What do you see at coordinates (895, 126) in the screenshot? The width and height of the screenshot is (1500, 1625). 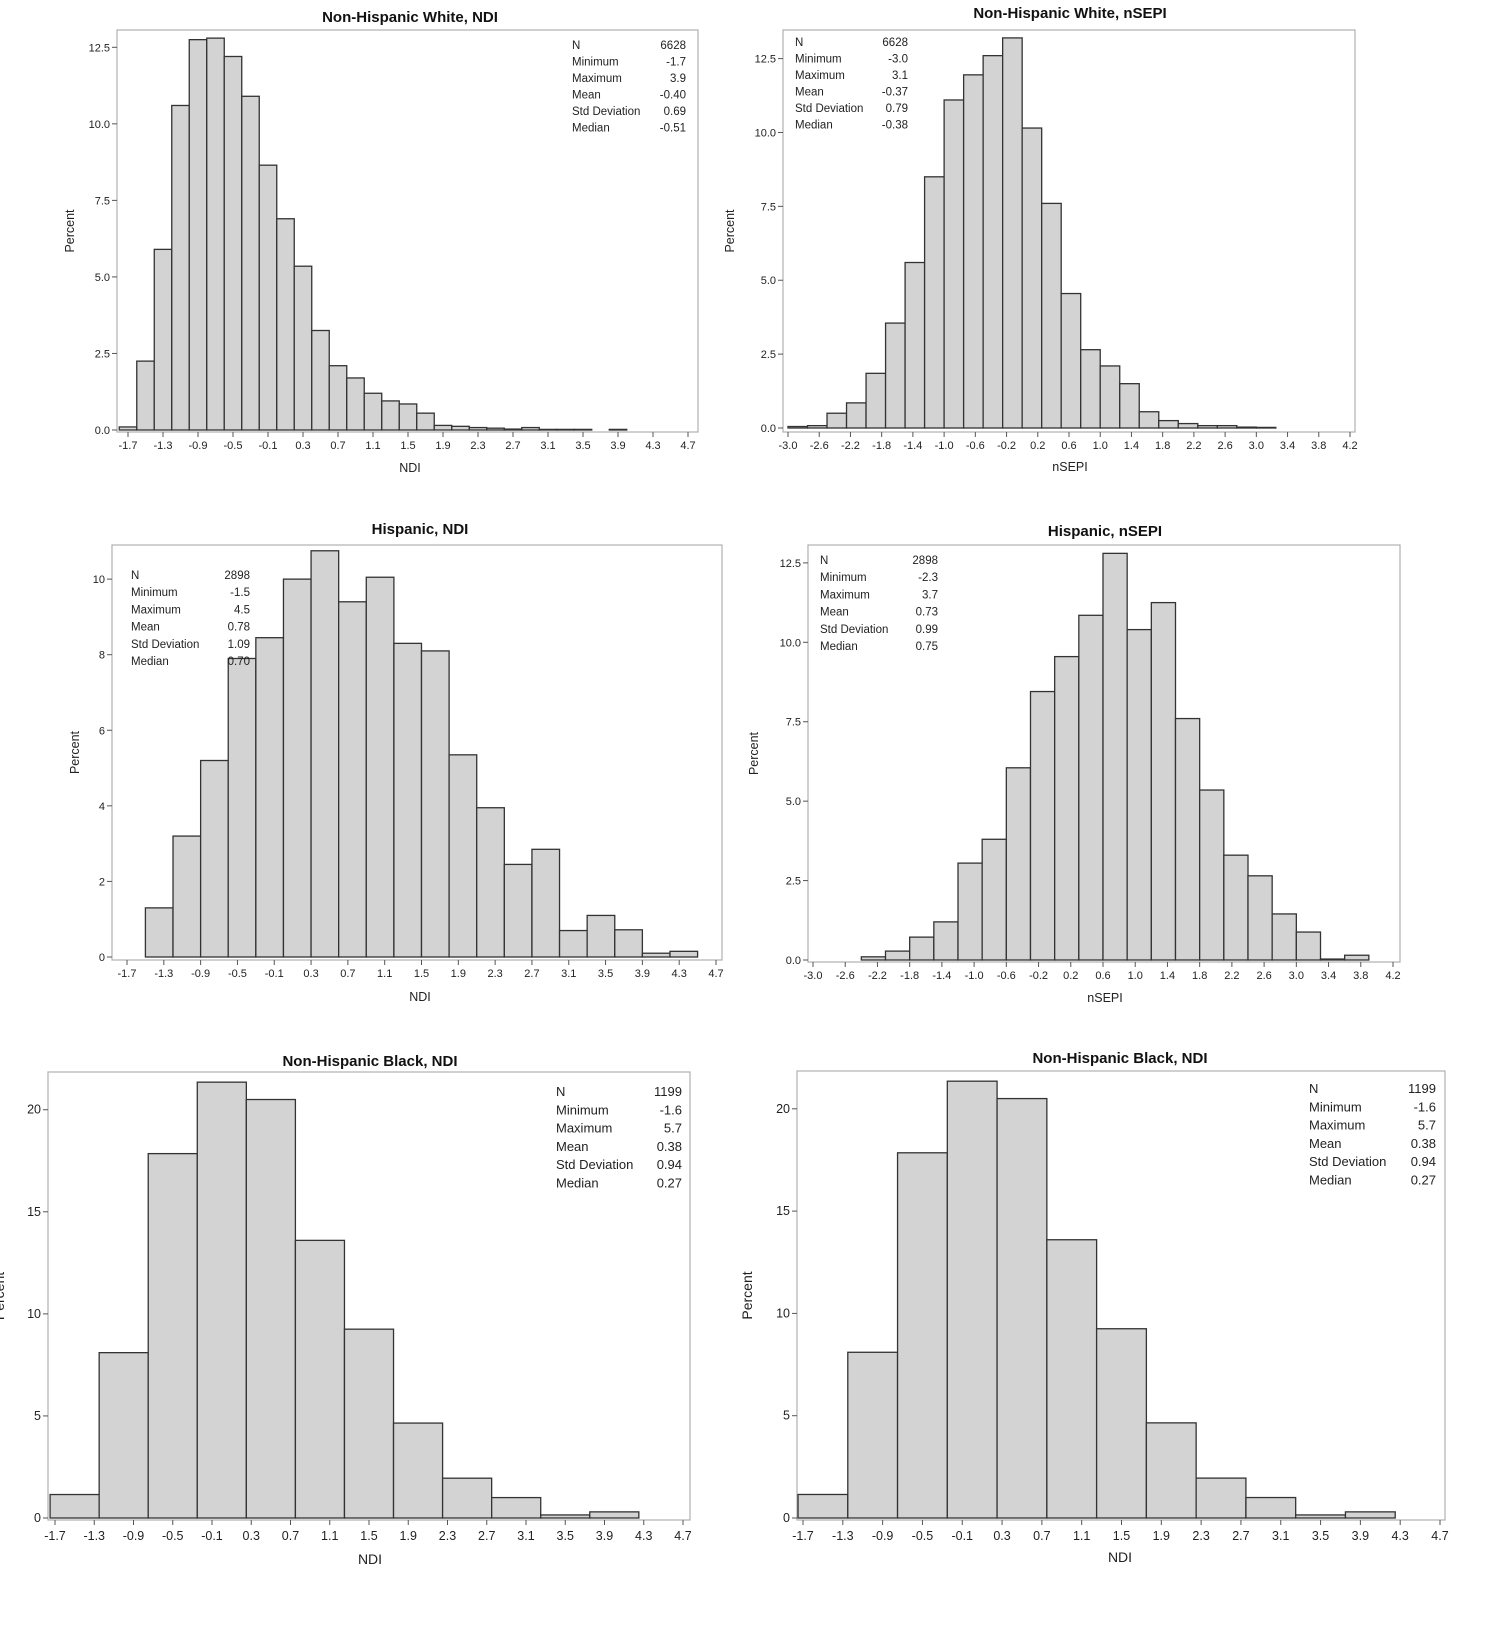 I see `stat-value: -0.38` at bounding box center [895, 126].